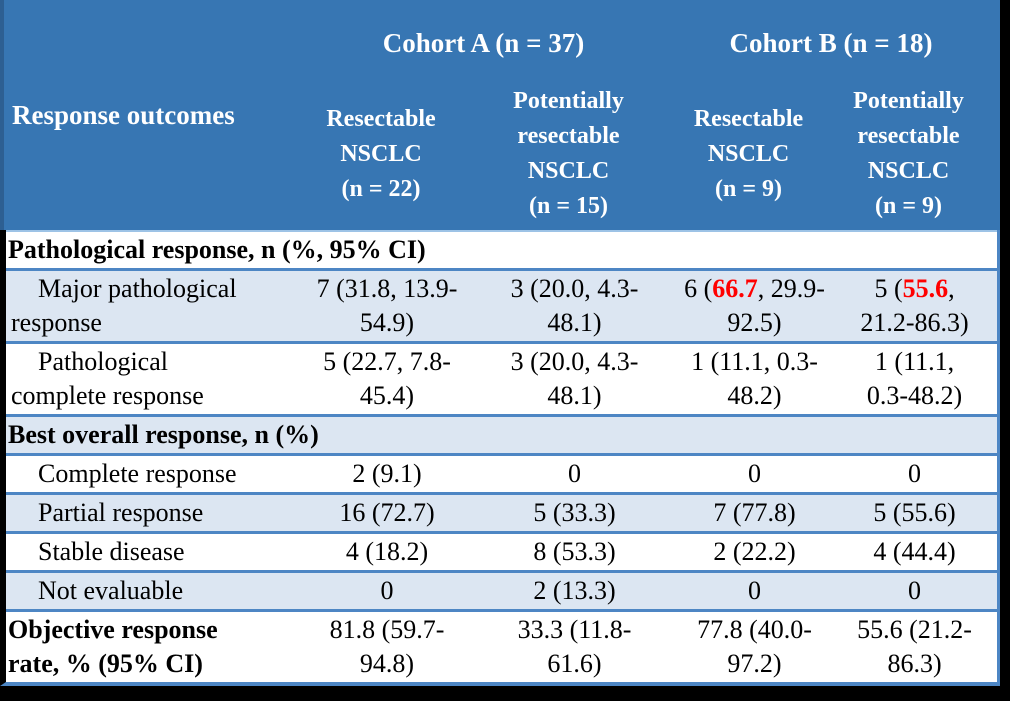 This screenshot has height=701, width=1010. I want to click on section-row: Pathological response, n (%, 95% CI), so click(502, 250).